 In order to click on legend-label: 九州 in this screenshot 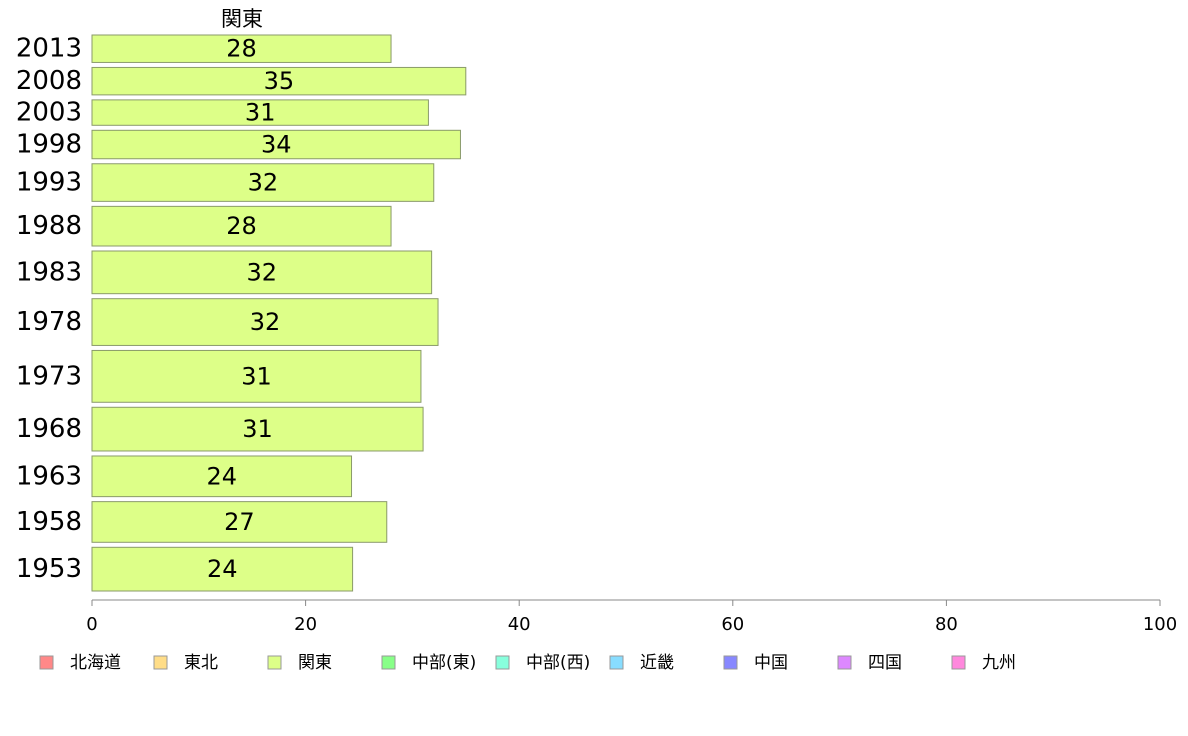, I will do `click(999, 663)`.